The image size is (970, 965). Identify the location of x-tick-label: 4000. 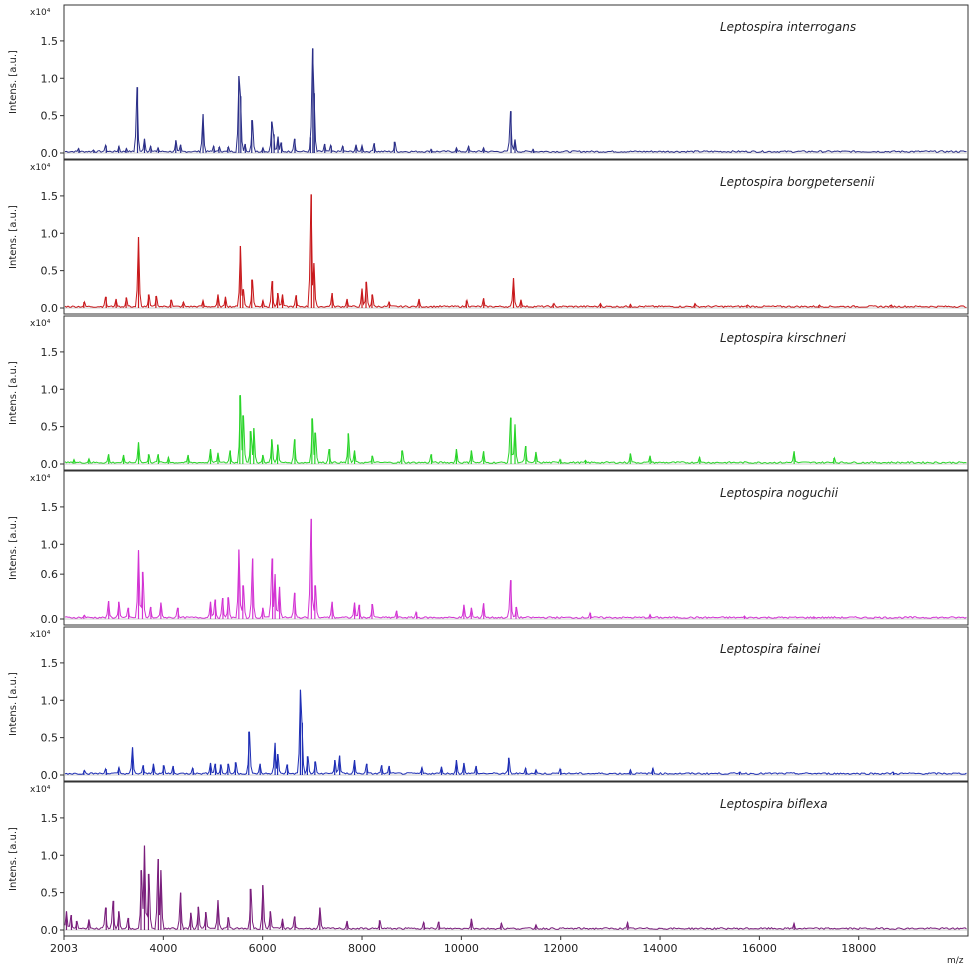
(163, 948).